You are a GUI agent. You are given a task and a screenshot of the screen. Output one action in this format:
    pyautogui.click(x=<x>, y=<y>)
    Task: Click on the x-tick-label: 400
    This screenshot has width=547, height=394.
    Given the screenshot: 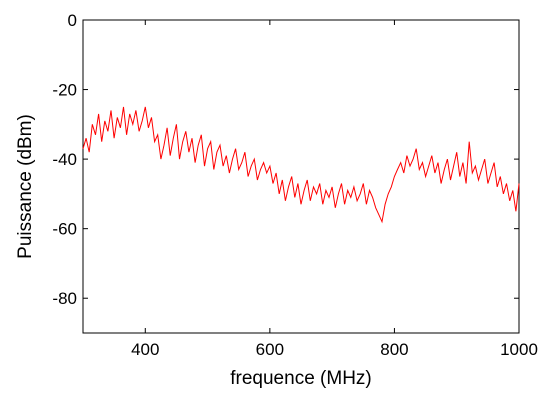 What is the action you would take?
    pyautogui.click(x=145, y=349)
    